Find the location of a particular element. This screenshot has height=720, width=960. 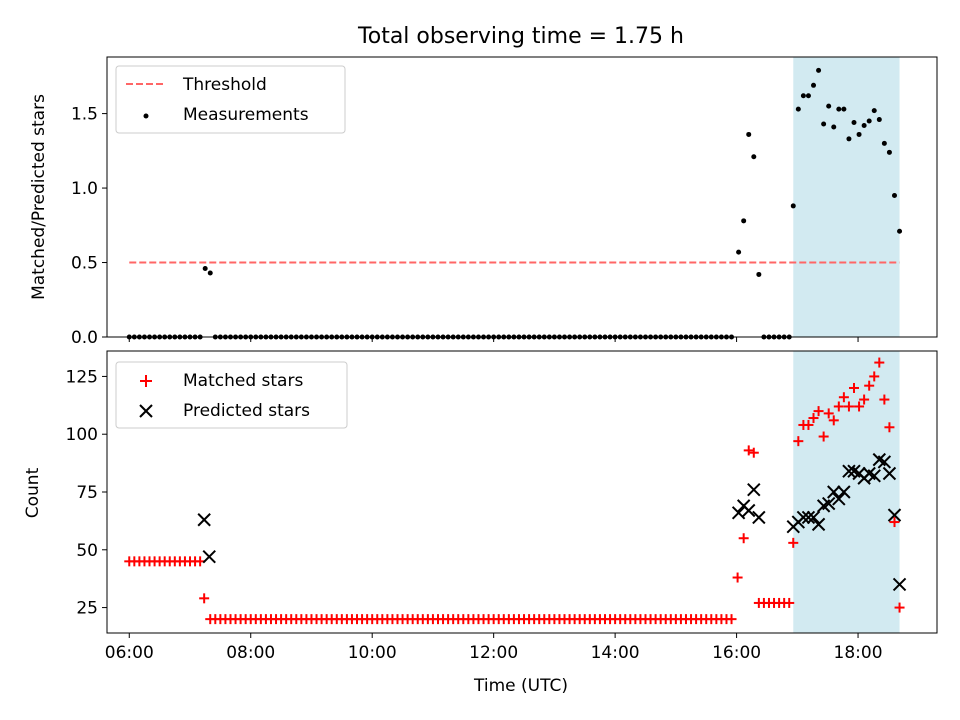

x-tick-label: 14:00 is located at coordinates (615, 653).